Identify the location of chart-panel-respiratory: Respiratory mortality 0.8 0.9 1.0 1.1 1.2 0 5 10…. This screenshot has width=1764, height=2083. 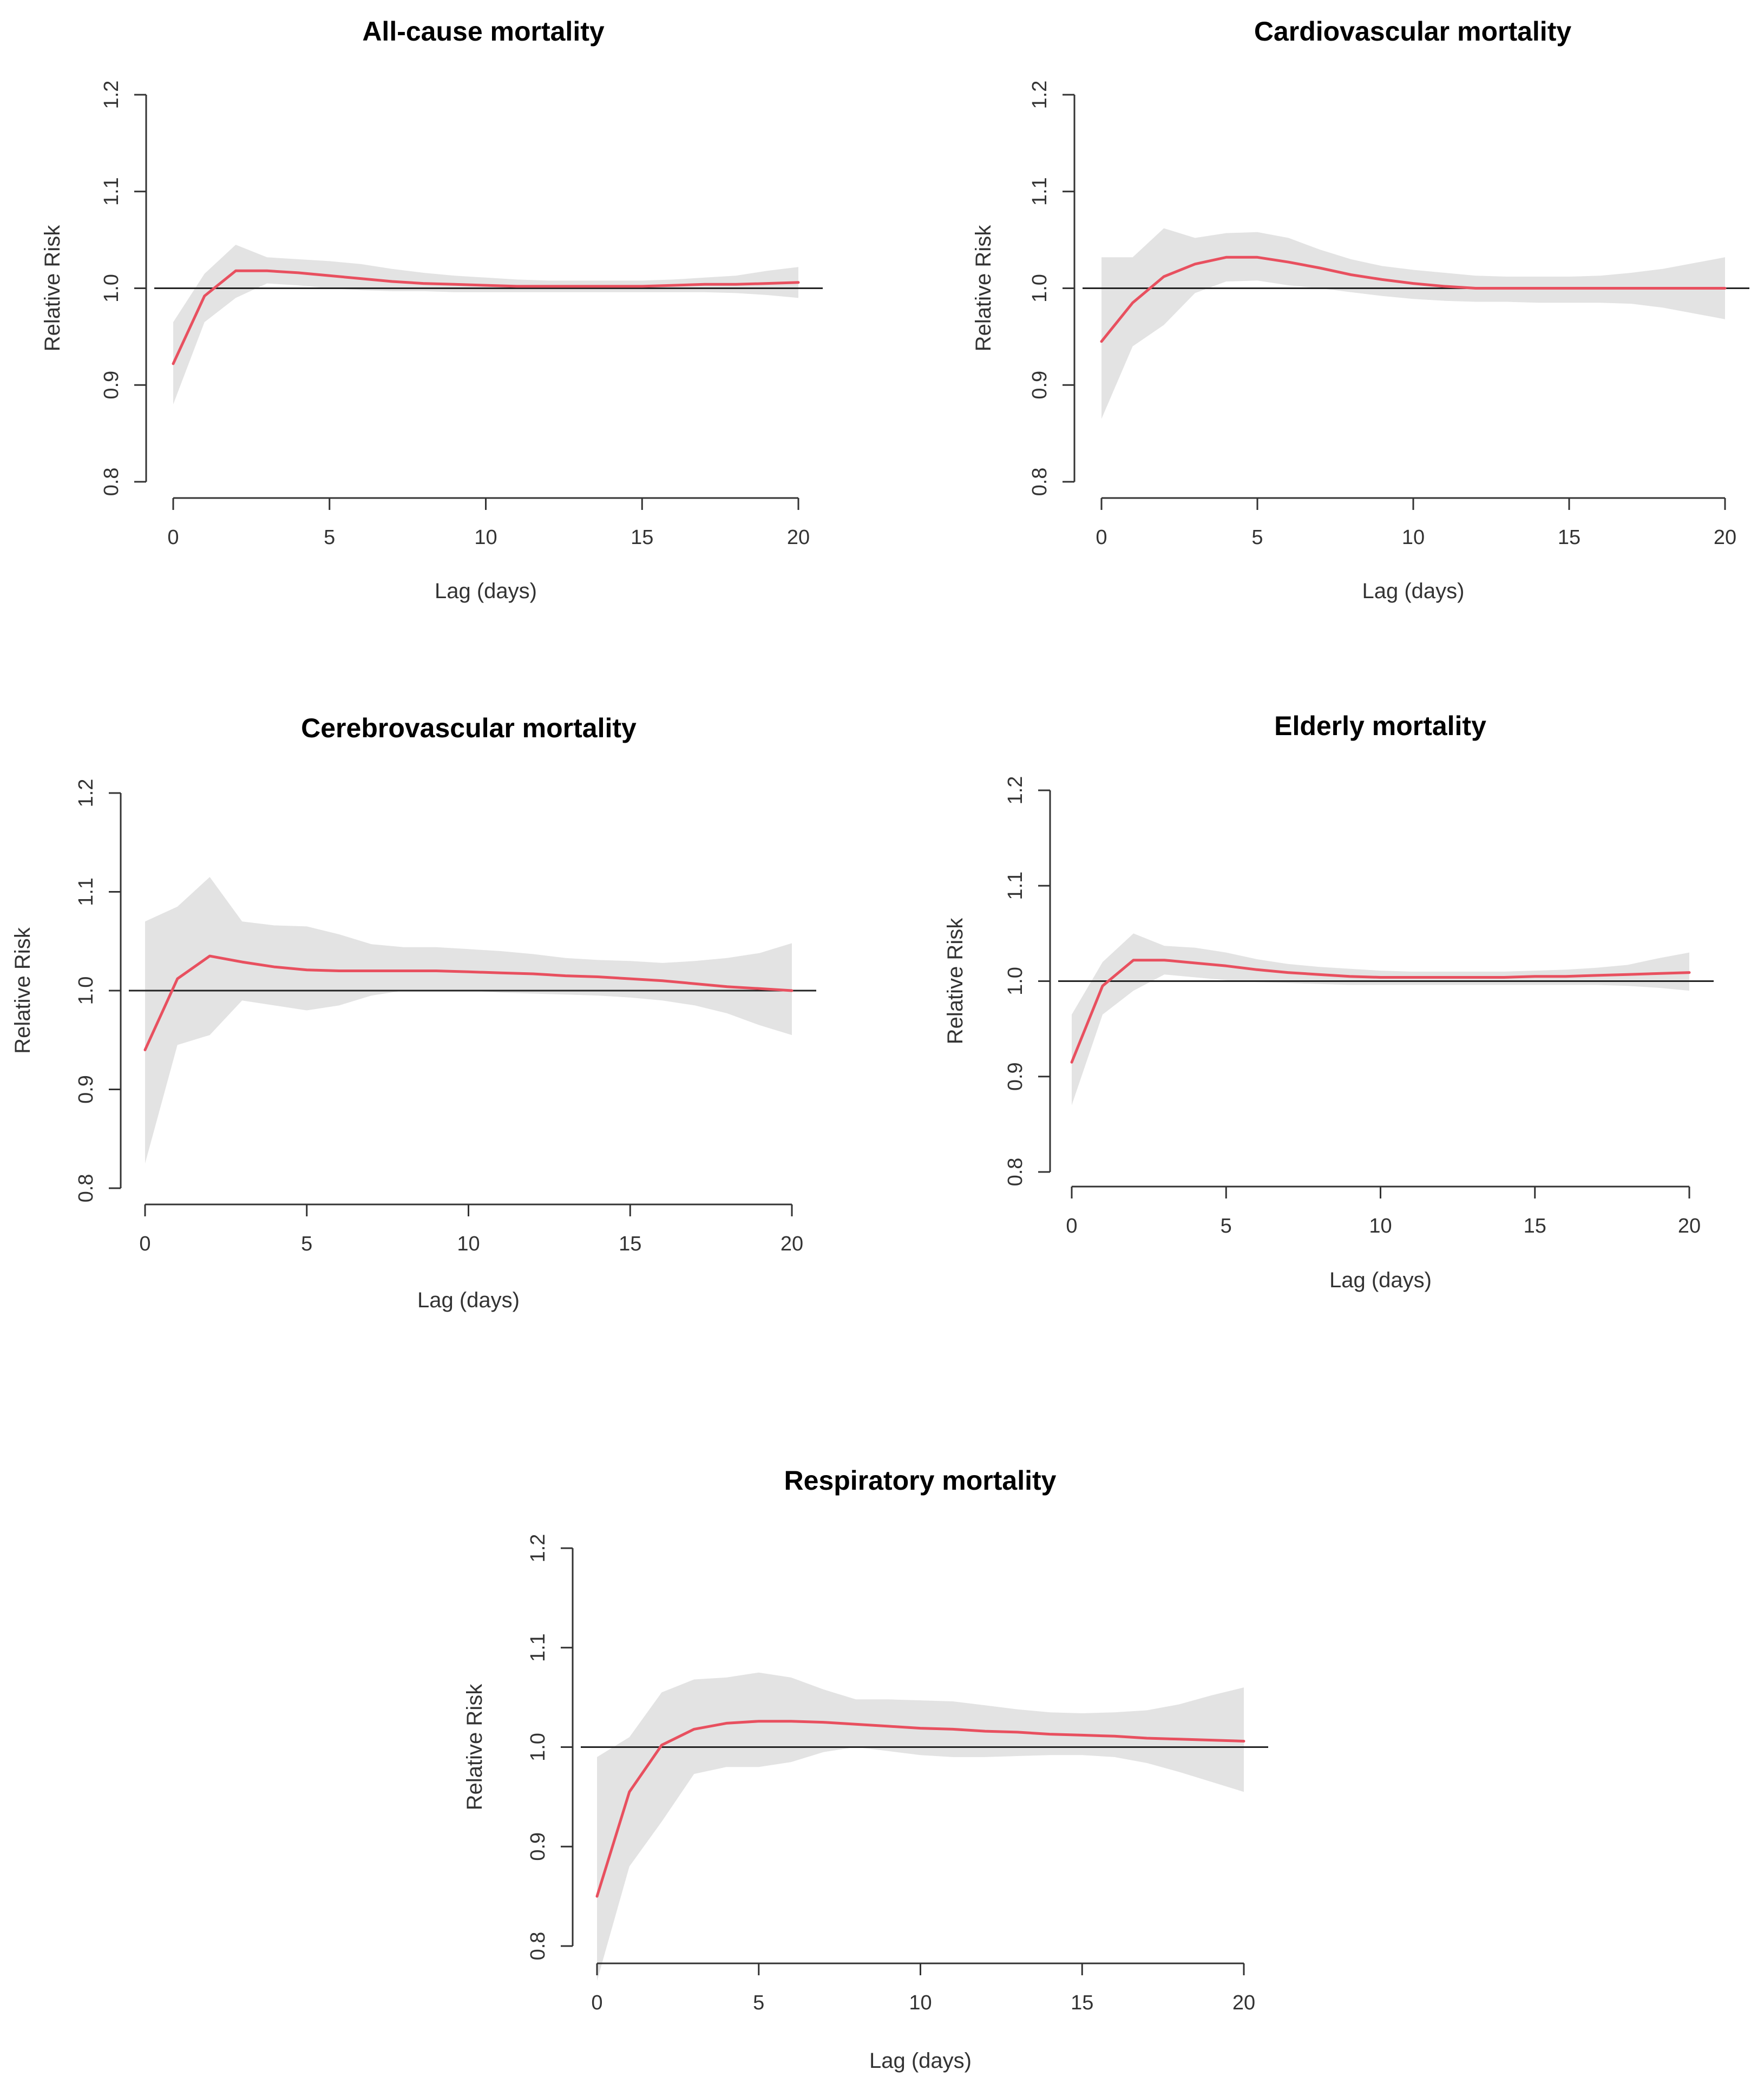
(866, 1769).